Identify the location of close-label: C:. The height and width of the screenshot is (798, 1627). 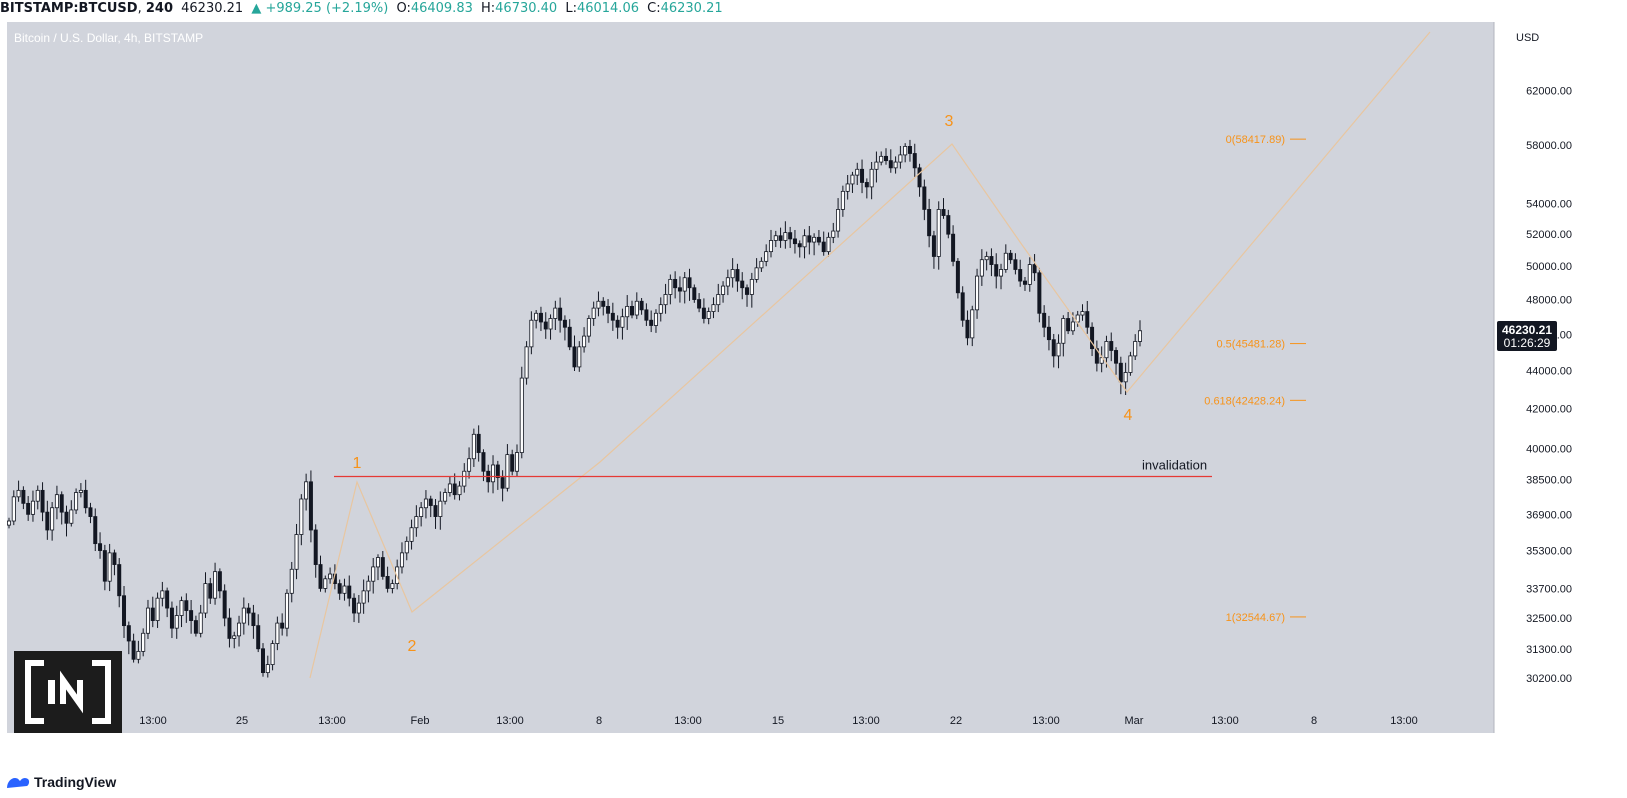
(654, 8).